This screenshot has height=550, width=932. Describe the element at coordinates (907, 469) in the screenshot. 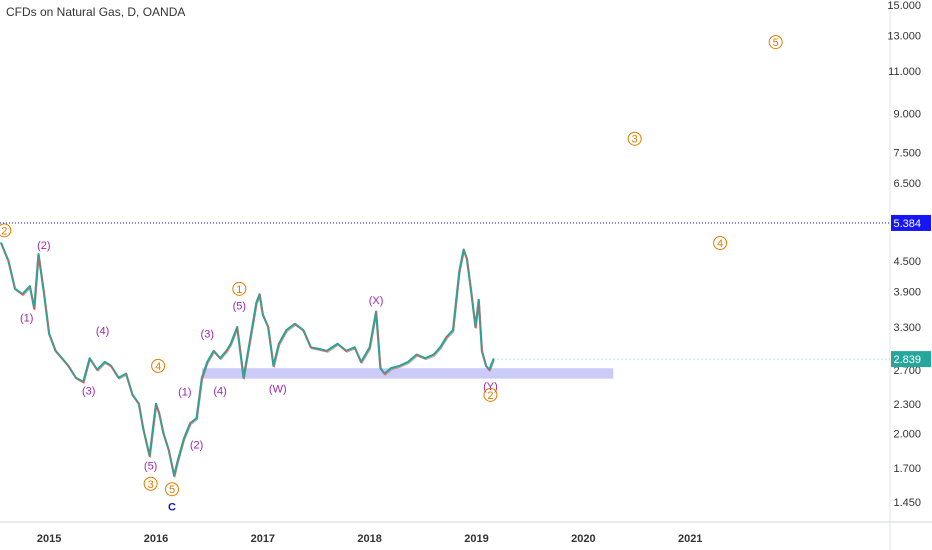

I see `y-tick-label: 1.700` at that location.